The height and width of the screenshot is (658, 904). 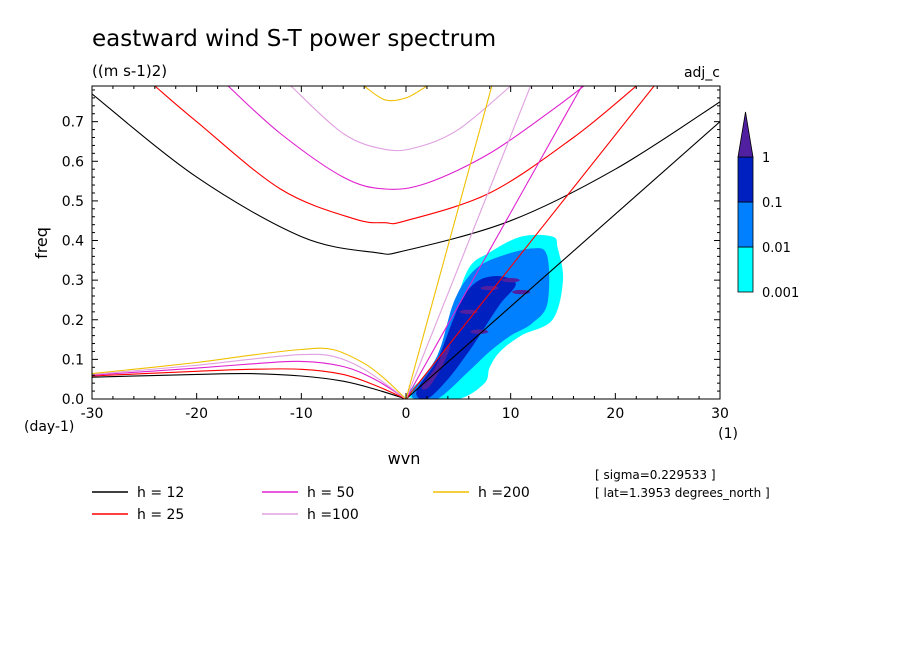 What do you see at coordinates (73, 242) in the screenshot?
I see `y-tick-label: 0.4` at bounding box center [73, 242].